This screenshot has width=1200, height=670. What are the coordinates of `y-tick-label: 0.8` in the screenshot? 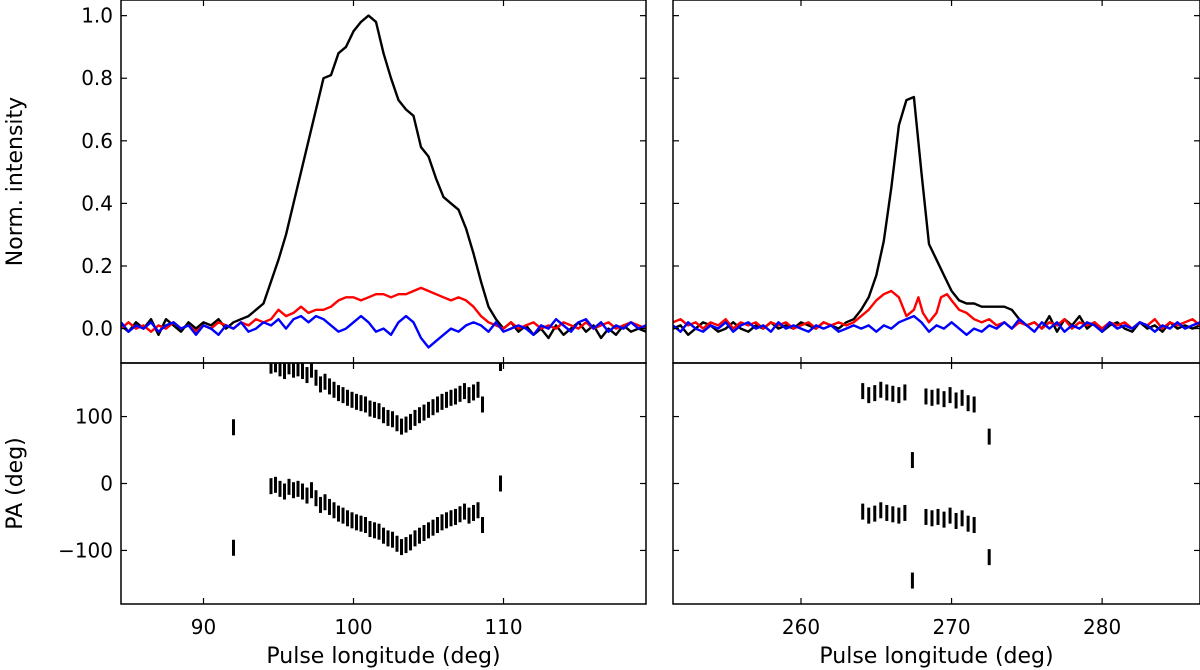 It's located at (97, 78).